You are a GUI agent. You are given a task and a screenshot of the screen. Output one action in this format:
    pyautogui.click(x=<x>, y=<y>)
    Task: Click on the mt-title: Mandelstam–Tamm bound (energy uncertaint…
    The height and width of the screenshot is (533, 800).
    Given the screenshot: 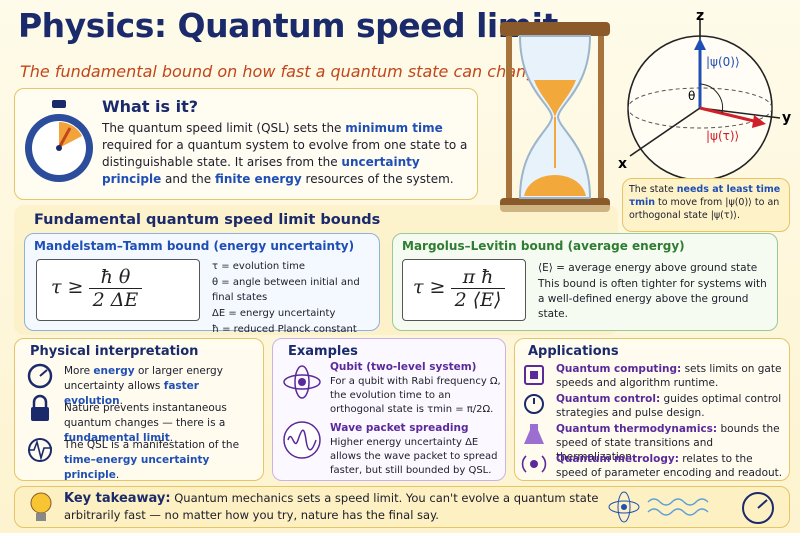 What is the action you would take?
    pyautogui.click(x=194, y=246)
    